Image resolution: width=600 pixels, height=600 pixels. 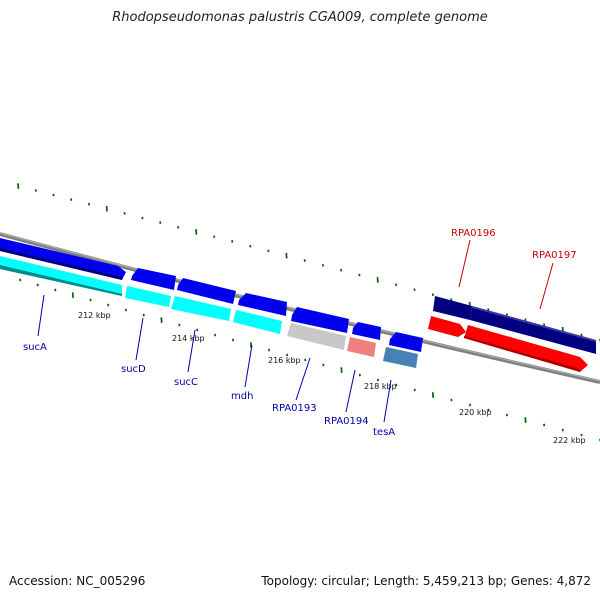 I want to click on gene-RPA0197-highlight, so click(x=534, y=324).